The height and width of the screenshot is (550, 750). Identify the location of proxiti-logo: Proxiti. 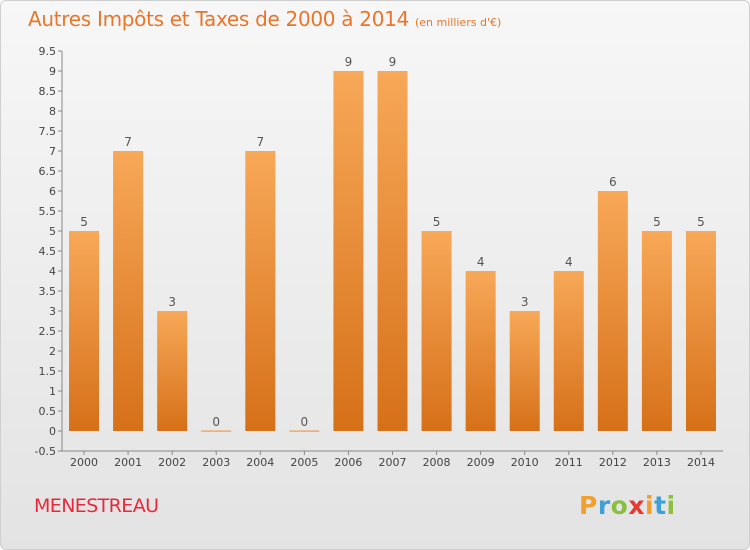
(627, 505).